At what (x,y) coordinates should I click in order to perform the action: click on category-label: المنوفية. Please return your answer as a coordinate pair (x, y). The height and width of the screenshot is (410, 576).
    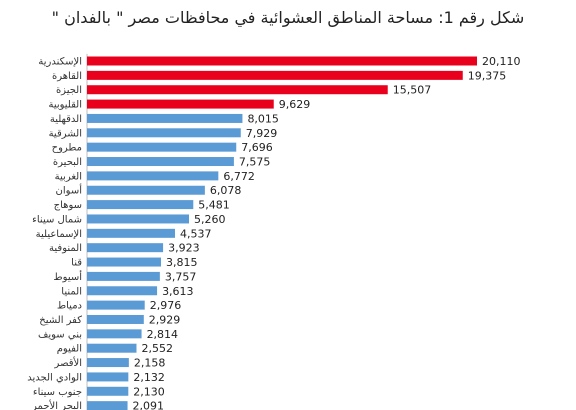
    Looking at the image, I should click on (65, 248).